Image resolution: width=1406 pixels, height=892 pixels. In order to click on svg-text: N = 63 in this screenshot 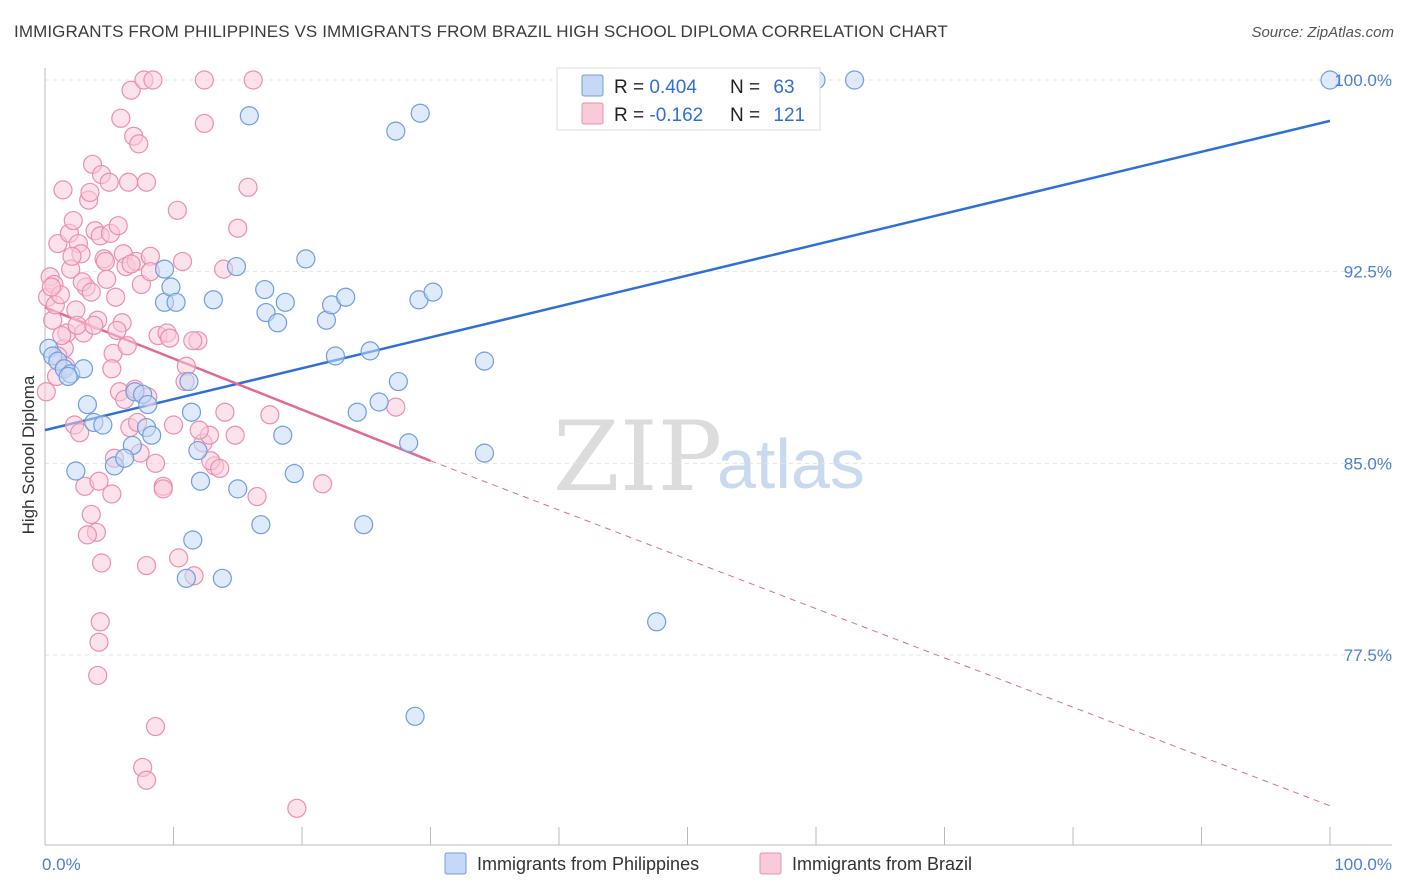, I will do `click(762, 87)`.